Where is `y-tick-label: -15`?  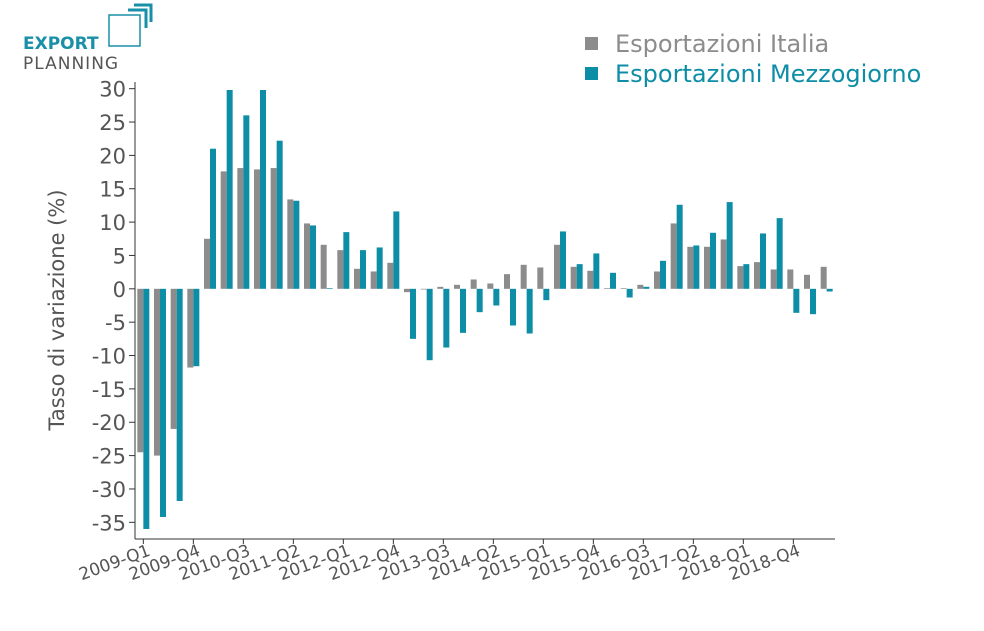 y-tick-label: -15 is located at coordinates (109, 390).